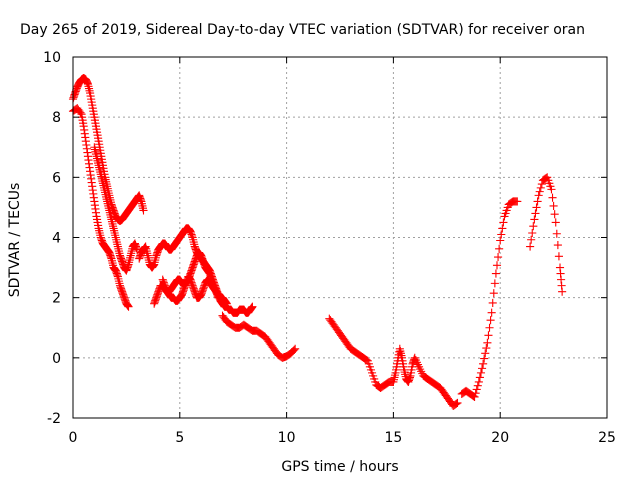  I want to click on x-tick-label: 10, so click(287, 438).